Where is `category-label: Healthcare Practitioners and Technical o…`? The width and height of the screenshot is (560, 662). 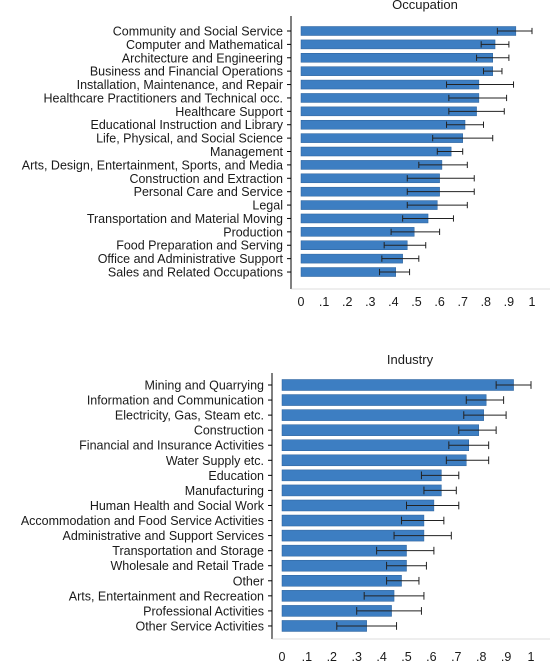 category-label: Healthcare Practitioners and Technical o… is located at coordinates (163, 98).